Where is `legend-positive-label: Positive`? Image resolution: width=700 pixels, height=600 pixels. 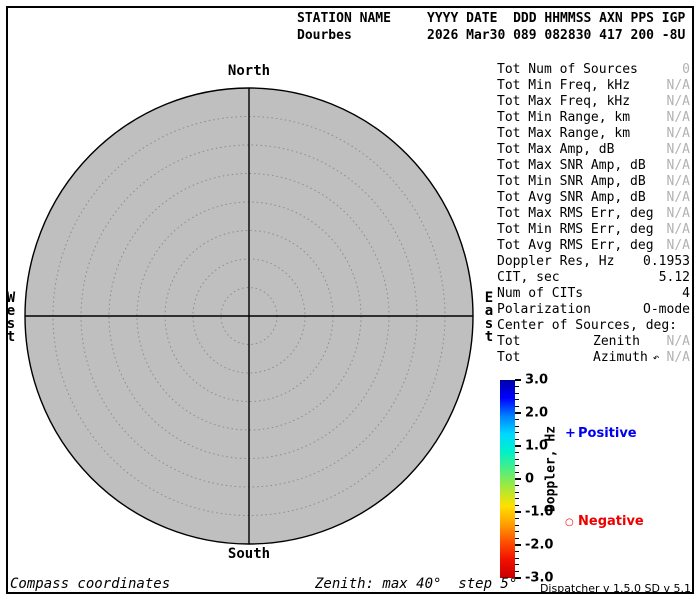 legend-positive-label: Positive is located at coordinates (607, 433).